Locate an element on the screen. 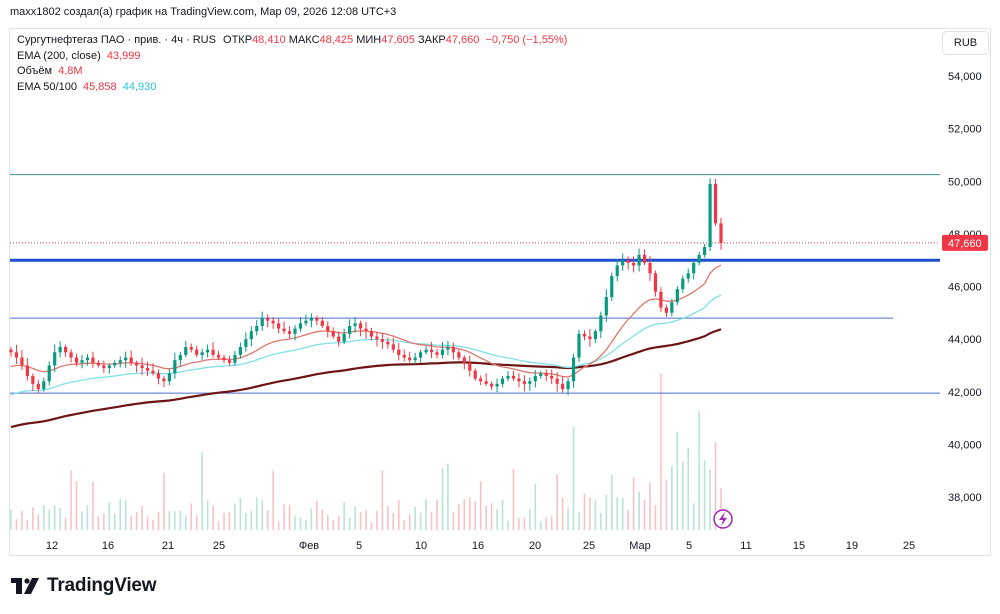 Image resolution: width=1000 pixels, height=614 pixels. legend-high-label: МАКС is located at coordinates (304, 40).